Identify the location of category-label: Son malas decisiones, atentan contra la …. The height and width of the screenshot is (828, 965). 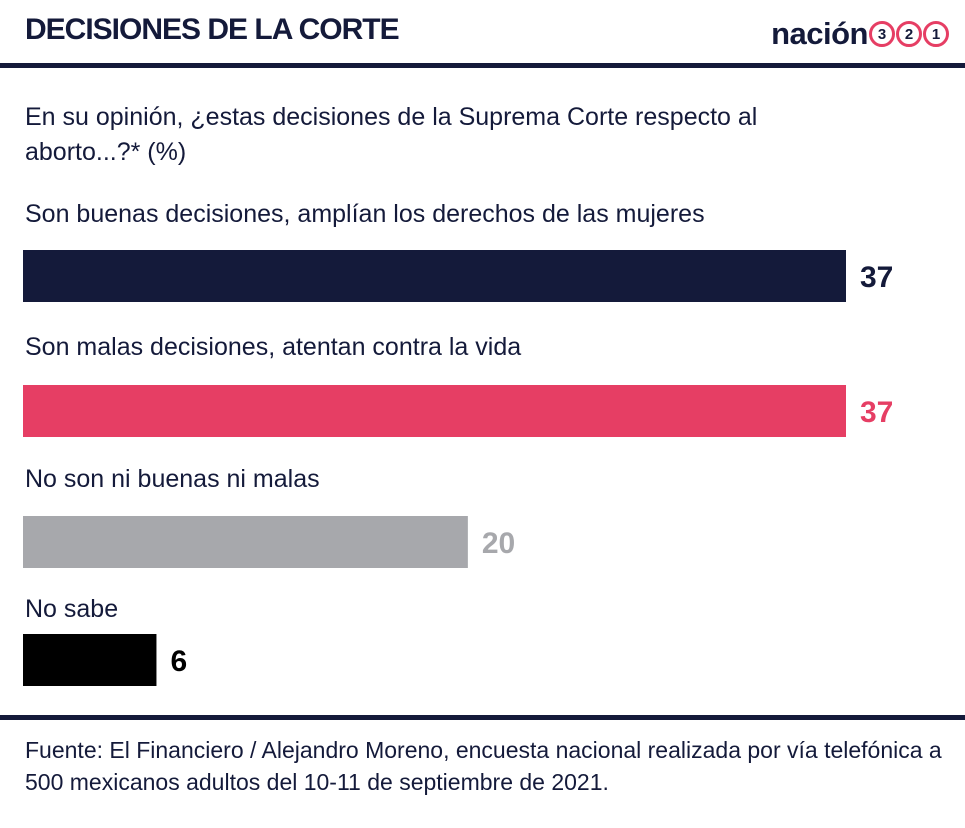
(273, 347).